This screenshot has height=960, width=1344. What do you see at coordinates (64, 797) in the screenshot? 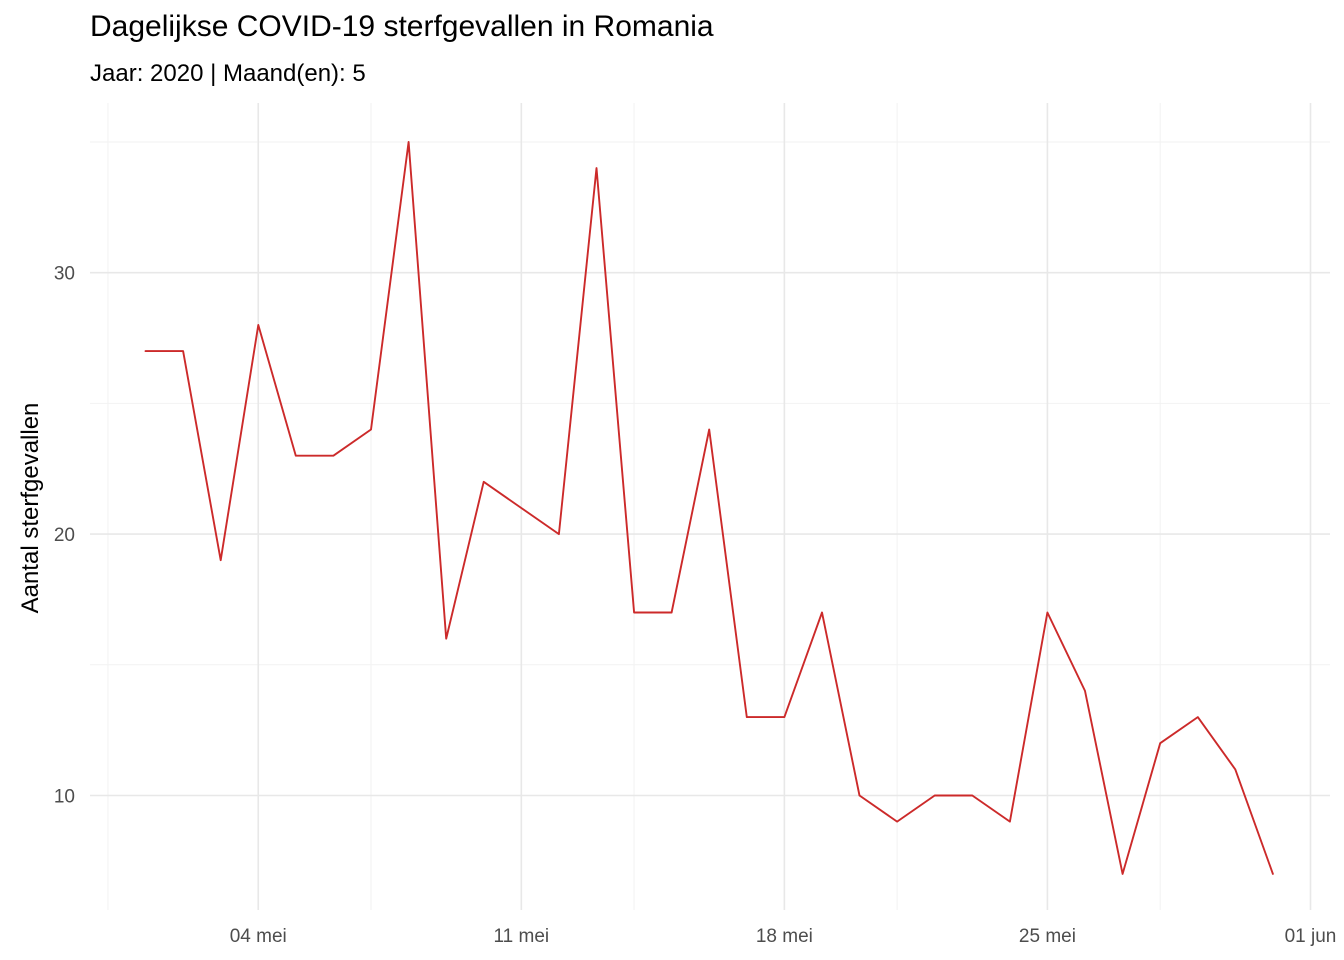
I see `y-tick-label: 10` at bounding box center [64, 797].